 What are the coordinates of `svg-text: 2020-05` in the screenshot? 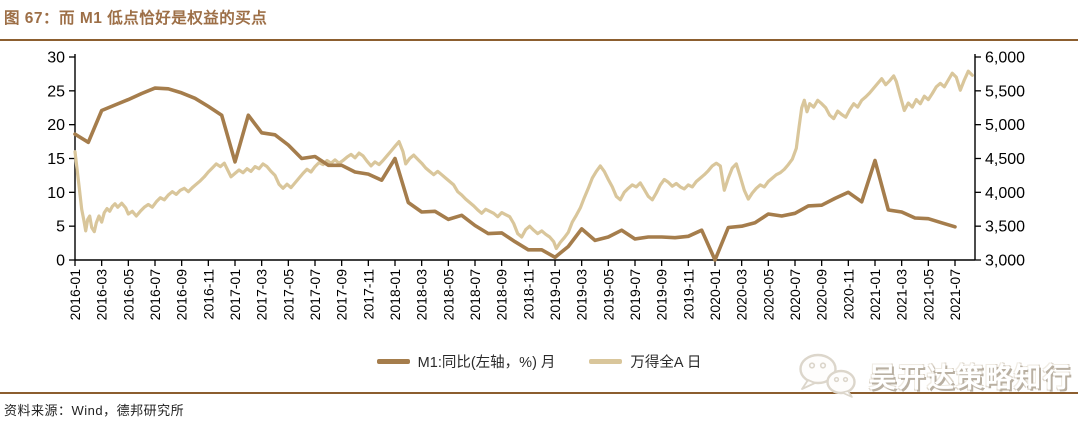 It's located at (768, 295).